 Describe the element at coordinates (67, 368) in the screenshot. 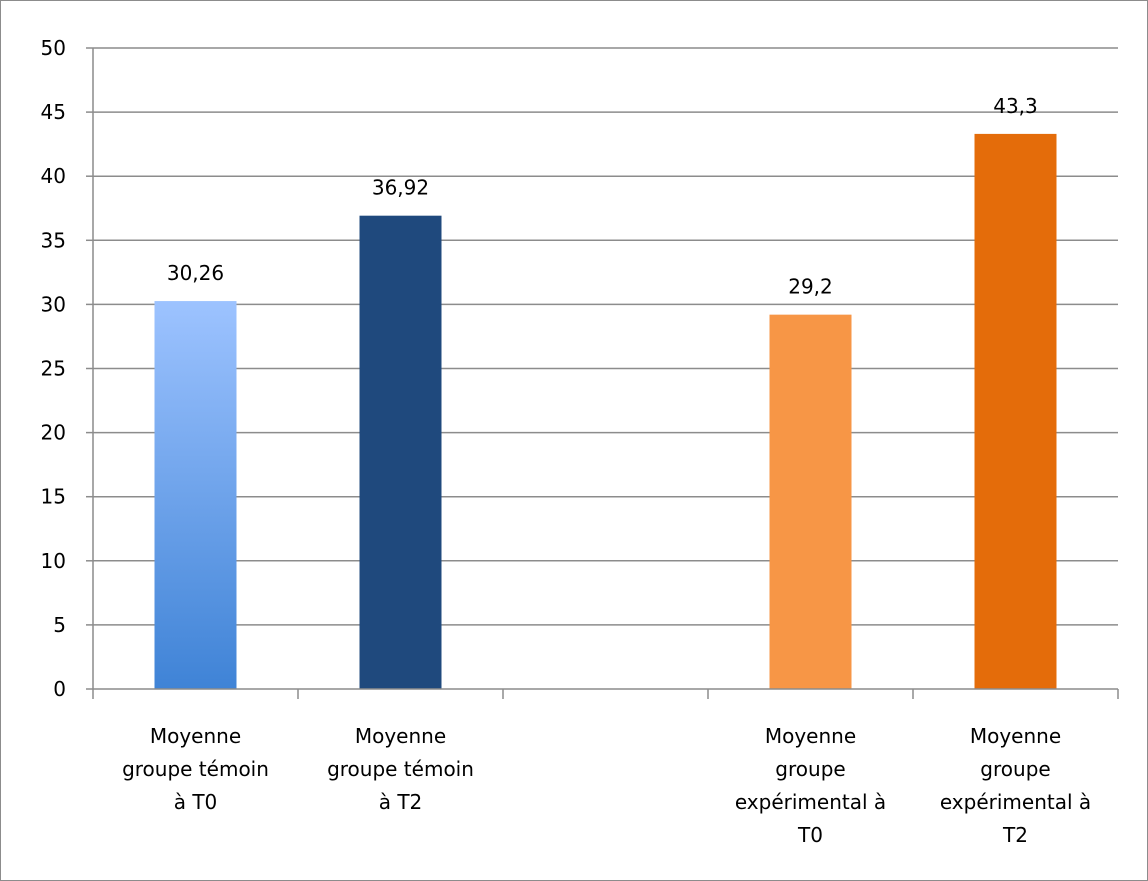

I see `y-axis: 0 5 10 15 20 25 30 35 40 45 50` at that location.